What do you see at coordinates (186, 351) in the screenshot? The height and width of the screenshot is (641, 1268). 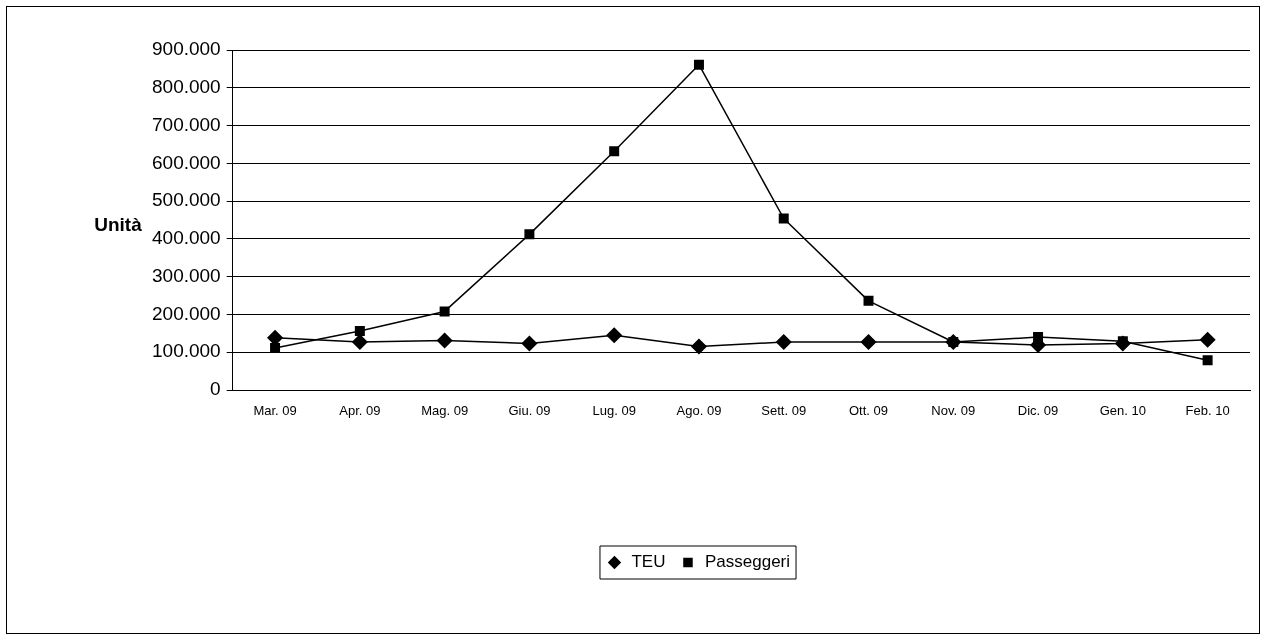 I see `y-tick-label: 100.000` at bounding box center [186, 351].